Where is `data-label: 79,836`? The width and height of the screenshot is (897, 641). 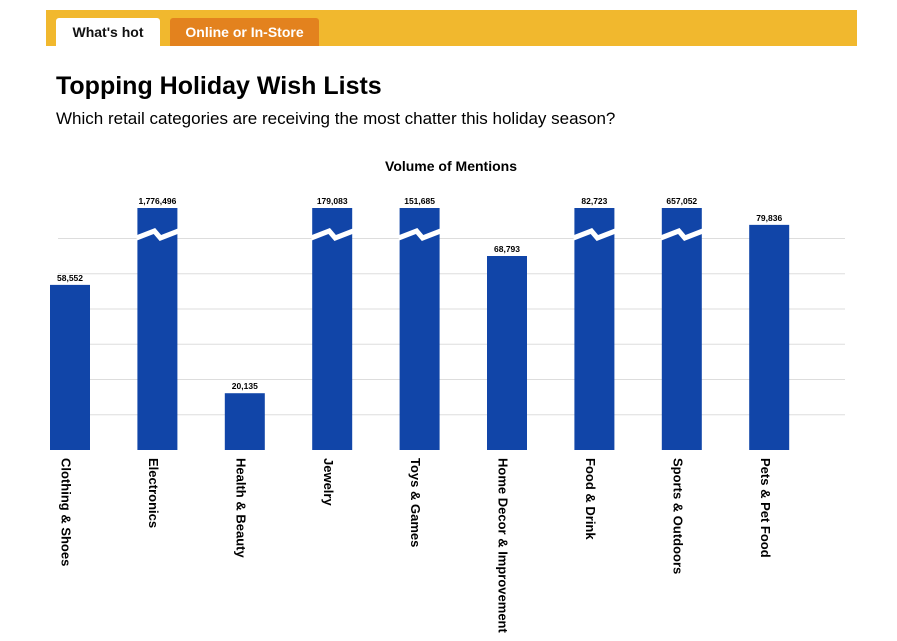 data-label: 79,836 is located at coordinates (769, 218).